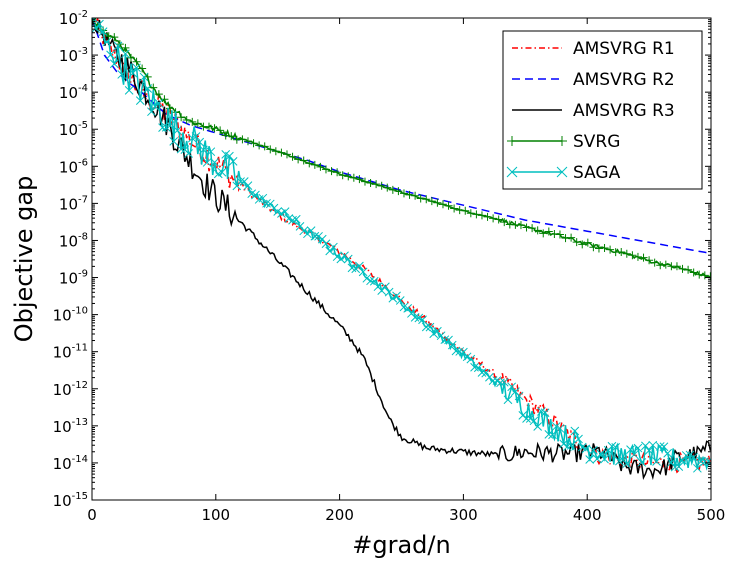 This screenshot has width=736, height=563. Describe the element at coordinates (401, 545) in the screenshot. I see `x-axis-label: #grad/n` at that location.